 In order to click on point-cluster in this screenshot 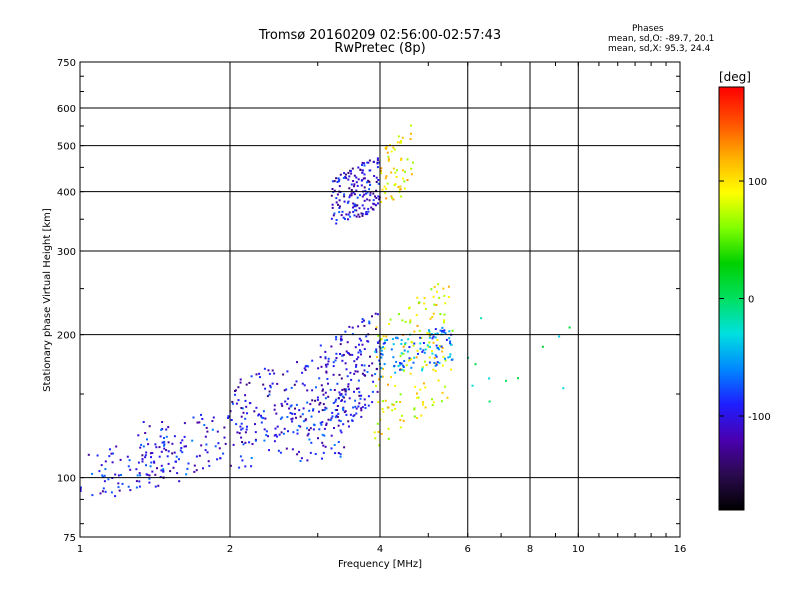, I will do `click(397, 163)`.